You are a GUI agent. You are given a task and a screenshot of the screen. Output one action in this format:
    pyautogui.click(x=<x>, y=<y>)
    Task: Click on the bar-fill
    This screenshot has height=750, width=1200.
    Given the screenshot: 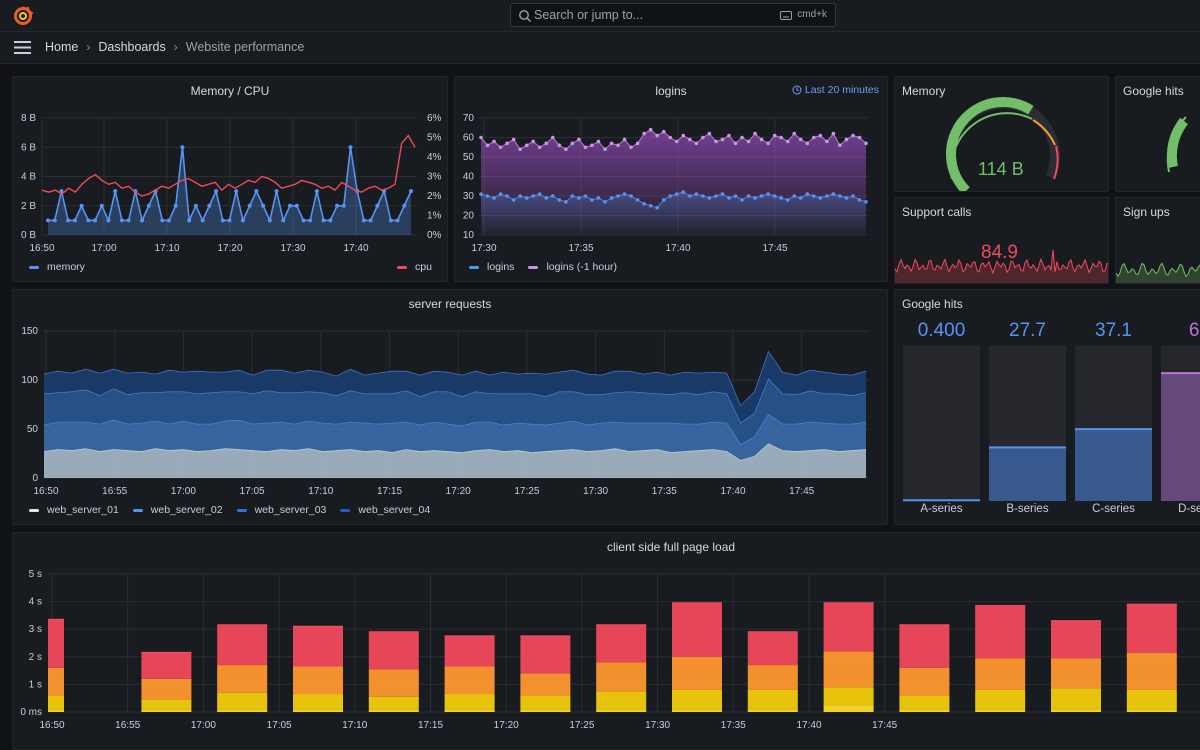 What is the action you would take?
    pyautogui.click(x=1180, y=437)
    